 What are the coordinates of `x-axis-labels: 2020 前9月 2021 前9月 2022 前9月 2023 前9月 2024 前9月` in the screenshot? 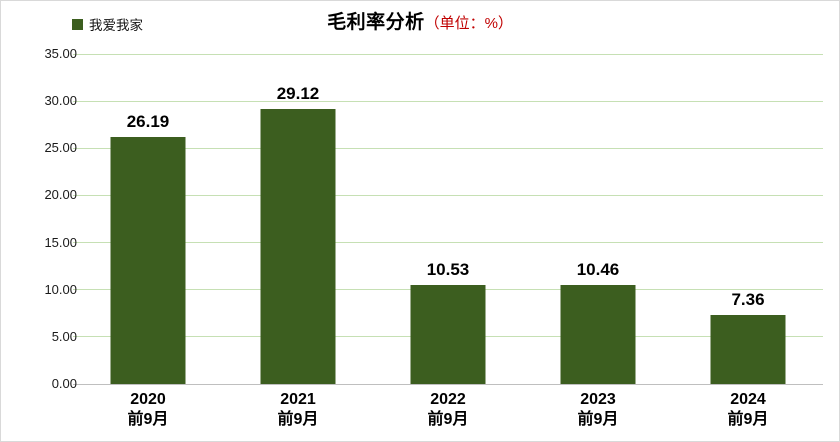 It's located at (448, 409).